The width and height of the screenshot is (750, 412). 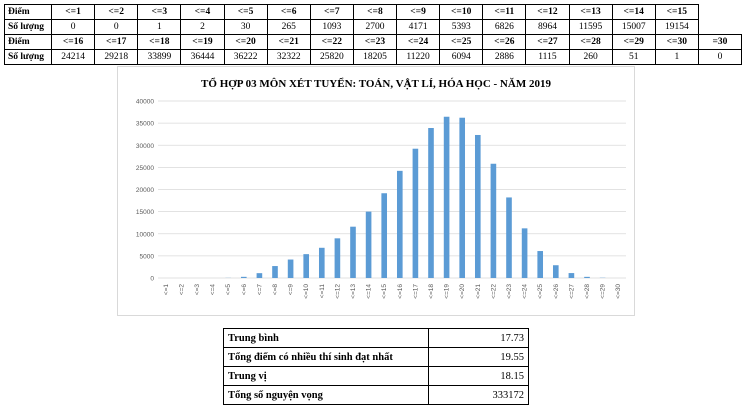 I want to click on y-tick-label: 0, so click(x=152, y=279).